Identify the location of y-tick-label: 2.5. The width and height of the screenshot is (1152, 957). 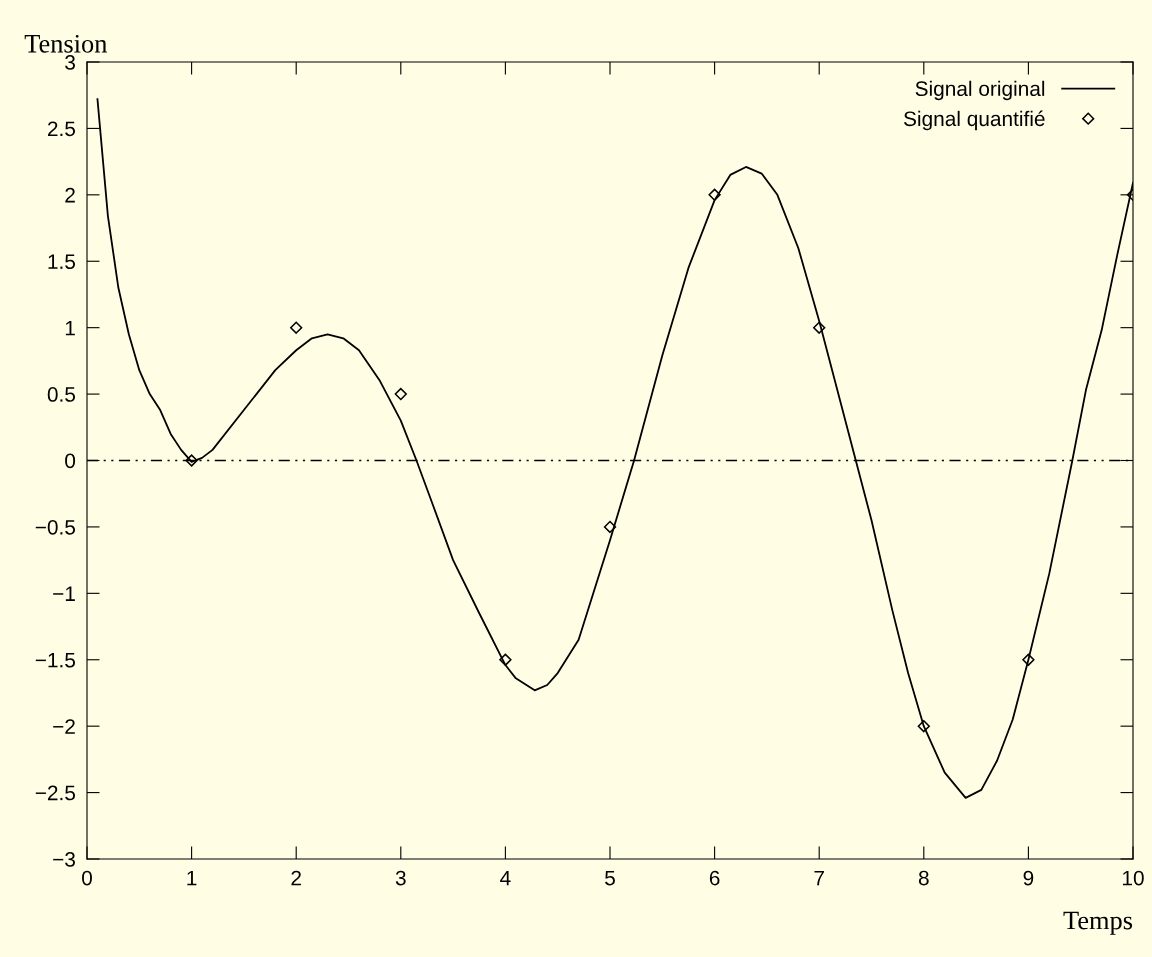
(61, 129).